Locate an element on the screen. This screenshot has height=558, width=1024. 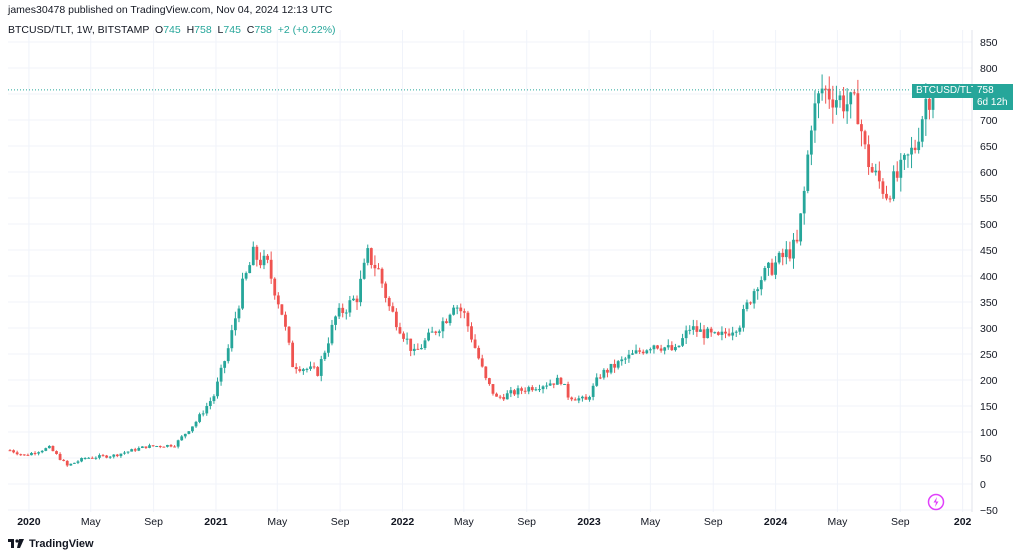
legend-high-key: H is located at coordinates (190, 30).